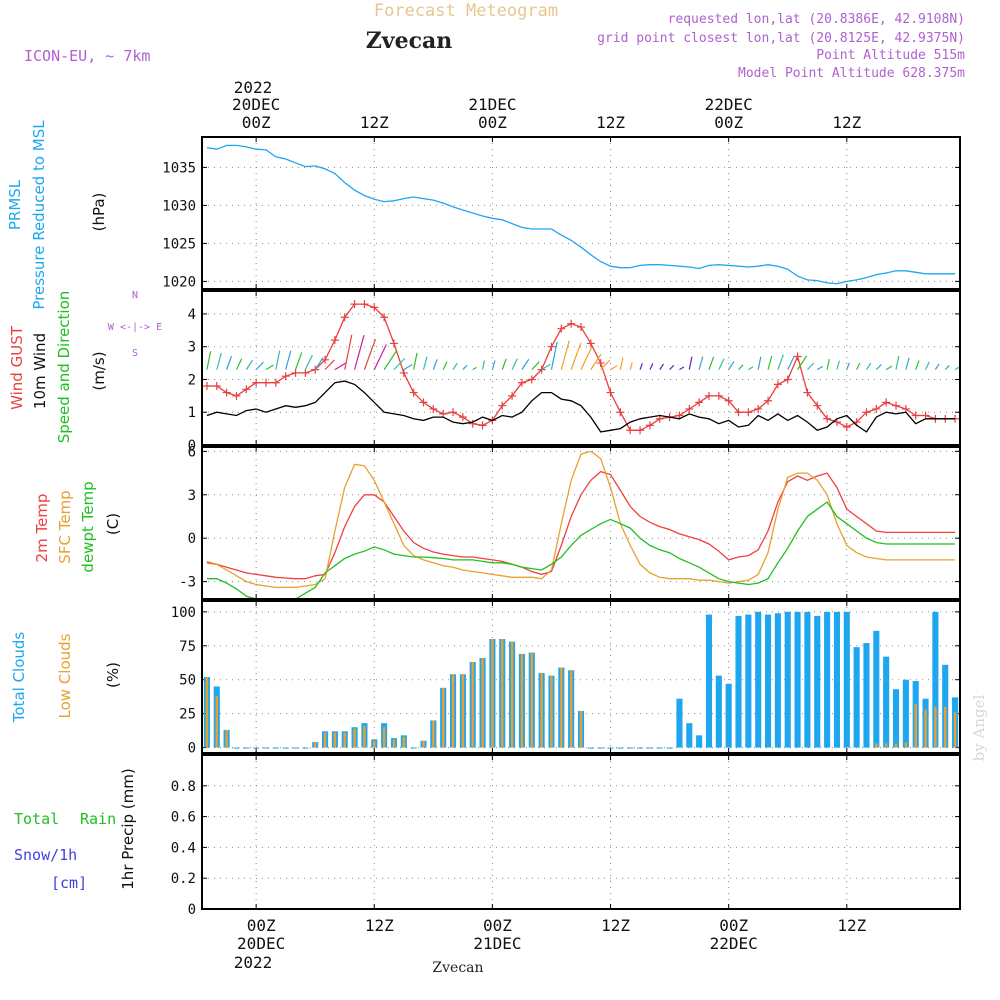 This screenshot has width=1000, height=1000. Describe the element at coordinates (183, 879) in the screenshot. I see `y-tick-label: 0.2` at that location.